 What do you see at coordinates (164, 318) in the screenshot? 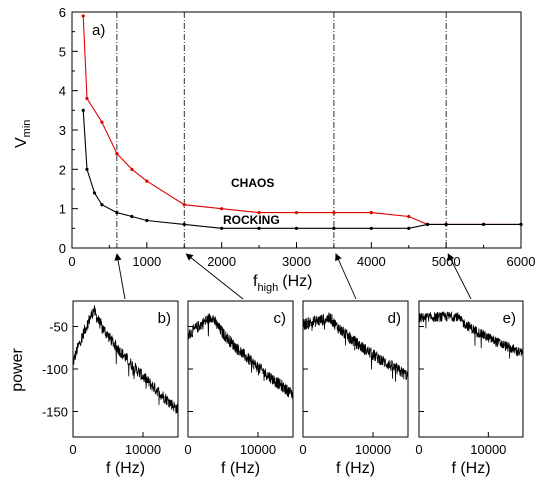
I see `spectrum-panel-label: b)` at bounding box center [164, 318].